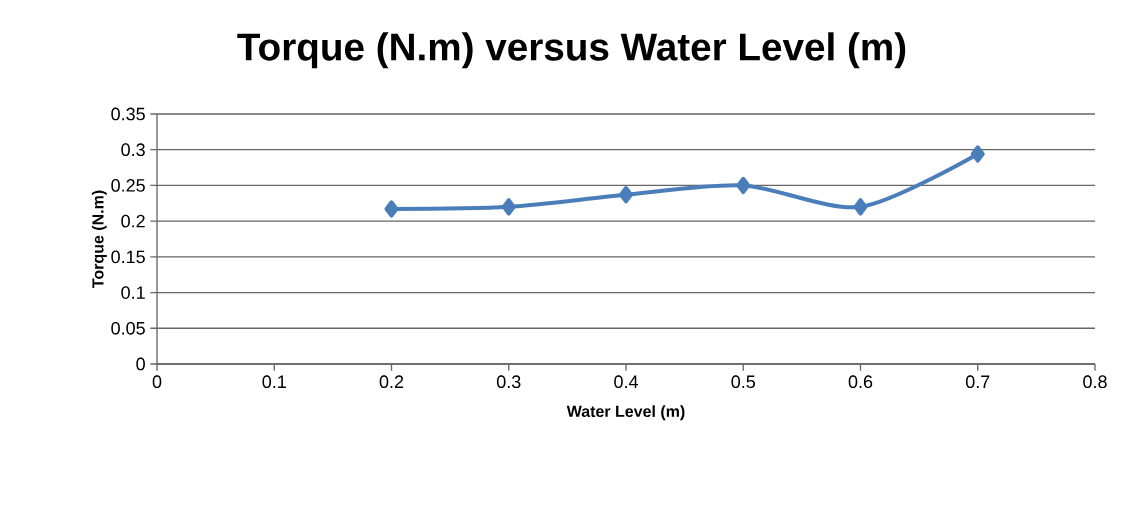  I want to click on y-tick-label: 0.05, so click(128, 328).